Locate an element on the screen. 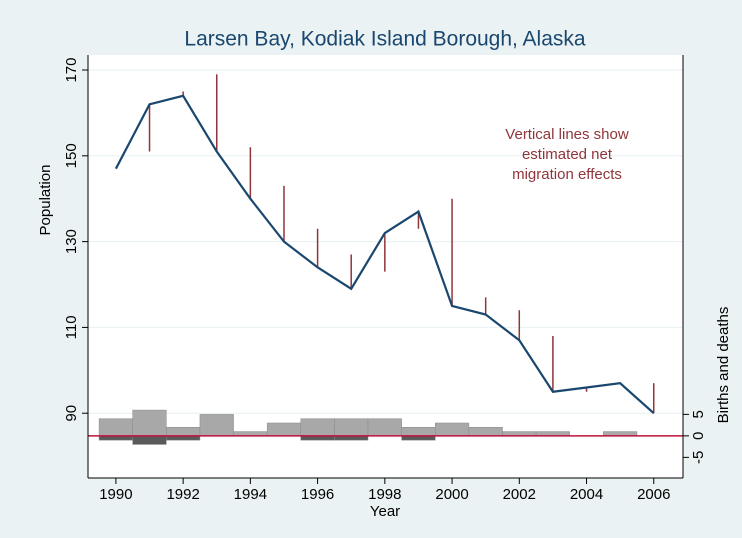 The height and width of the screenshot is (538, 742). y2-tick-label: -5 is located at coordinates (698, 457).